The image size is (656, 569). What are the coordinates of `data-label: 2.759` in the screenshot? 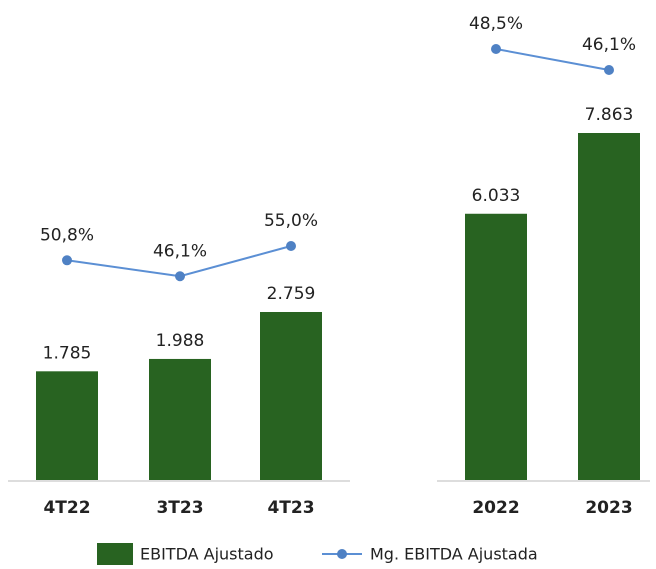 It's located at (291, 294).